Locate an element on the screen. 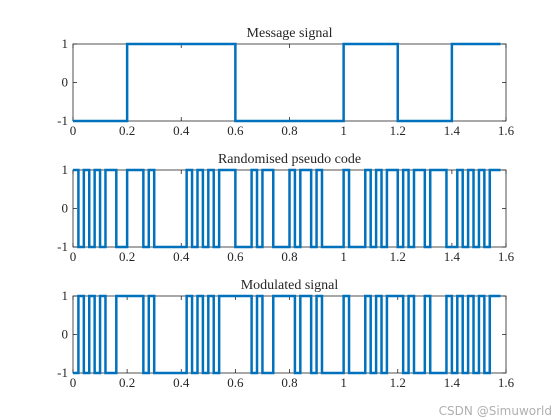 The width and height of the screenshot is (560, 420). watermark: CSDN @Simuworld is located at coordinates (495, 411).